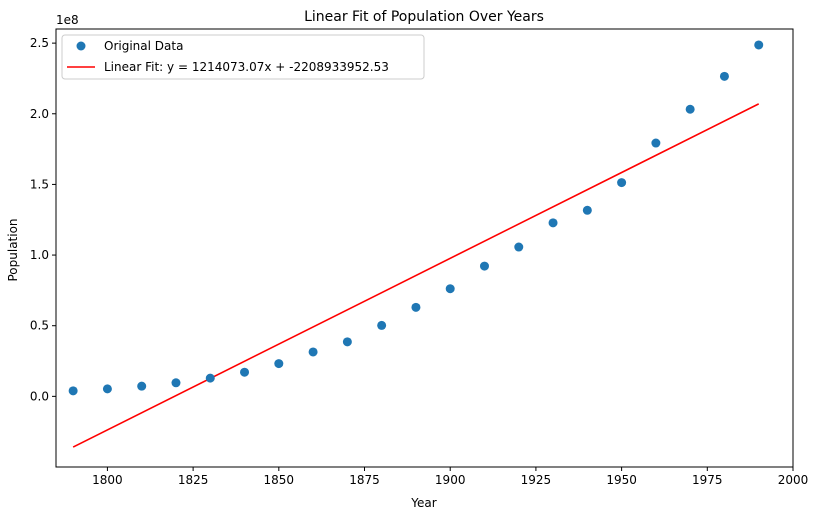  I want to click on y-tick-label: 2.0, so click(39, 114).